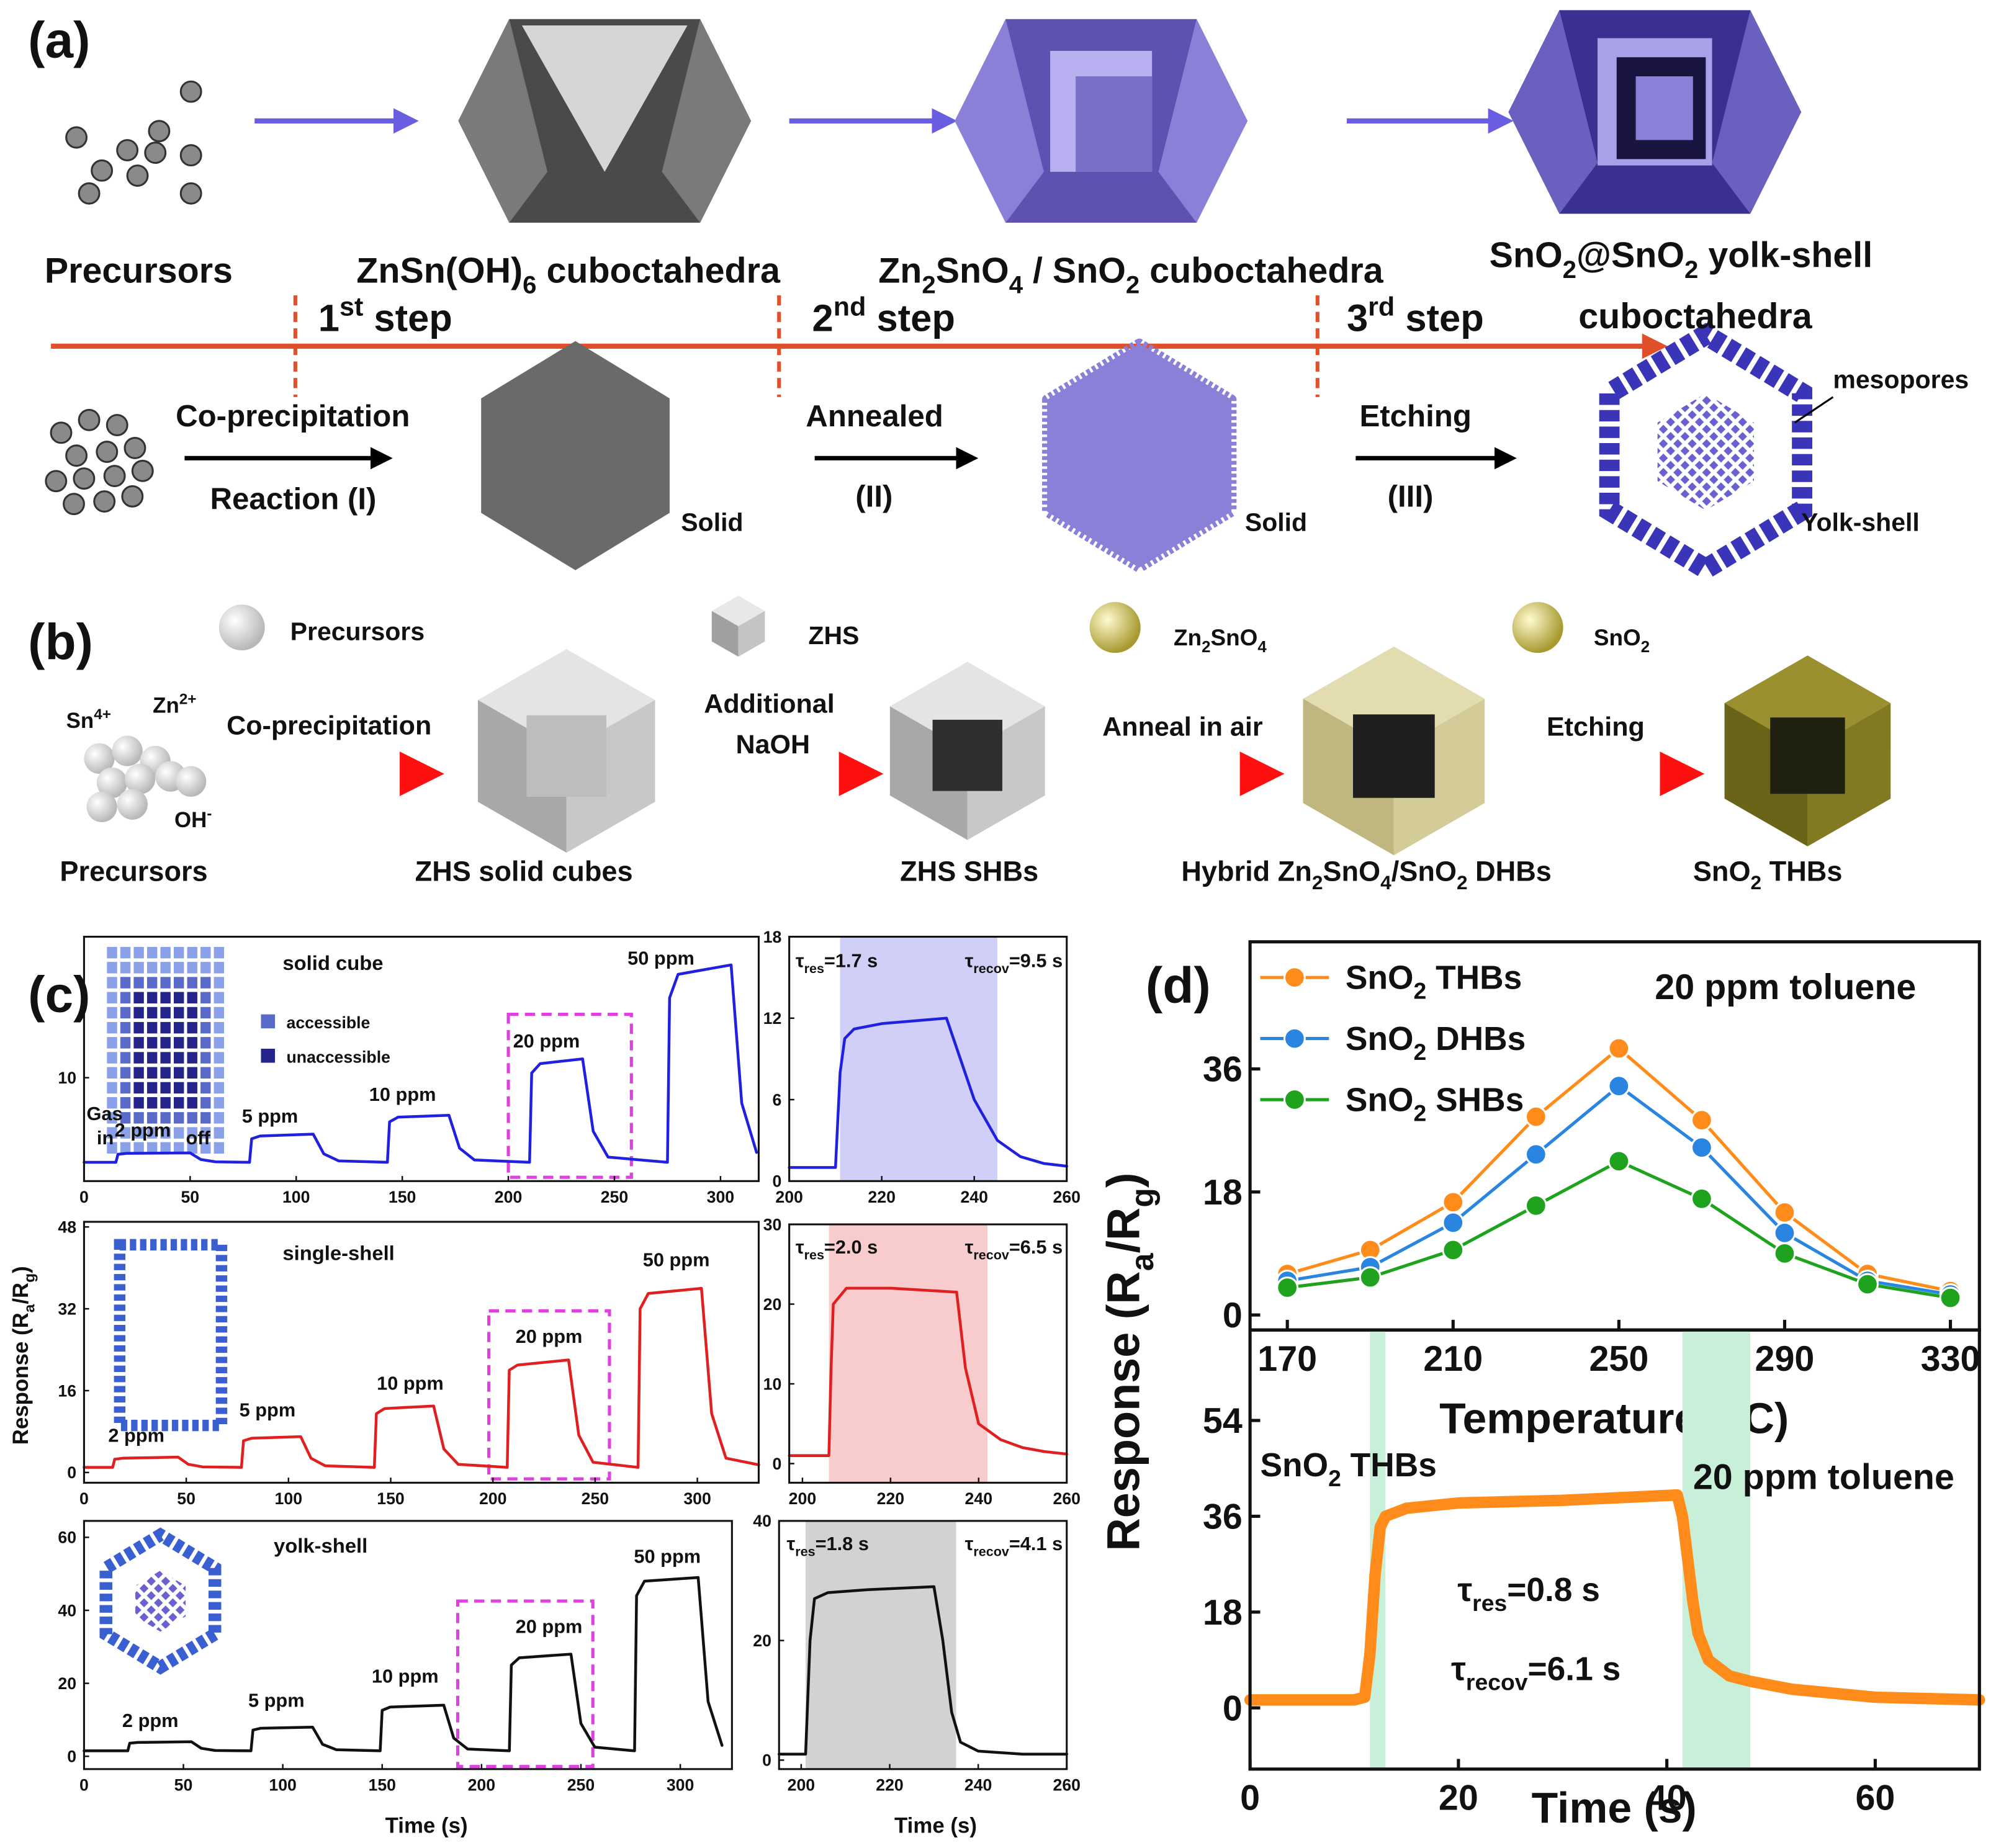 Image resolution: width=1996 pixels, height=1848 pixels. What do you see at coordinates (1348, 1469) in the screenshot?
I see `annotation: SnO2 THBs` at bounding box center [1348, 1469].